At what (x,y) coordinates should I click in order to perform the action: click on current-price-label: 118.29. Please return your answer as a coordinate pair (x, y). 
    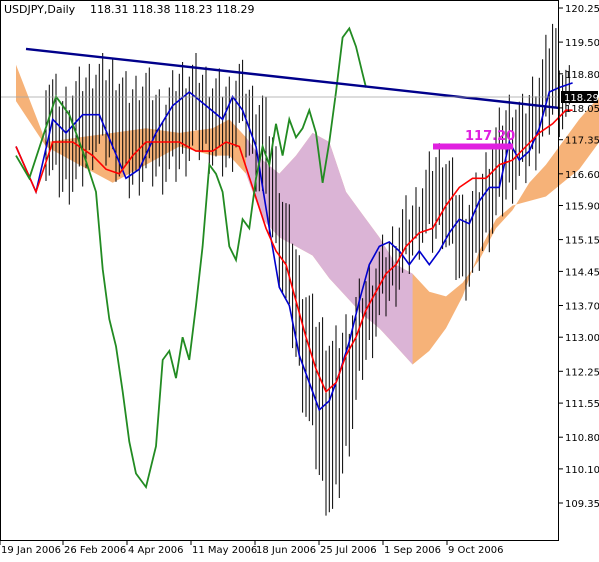
    Looking at the image, I should click on (581, 98).